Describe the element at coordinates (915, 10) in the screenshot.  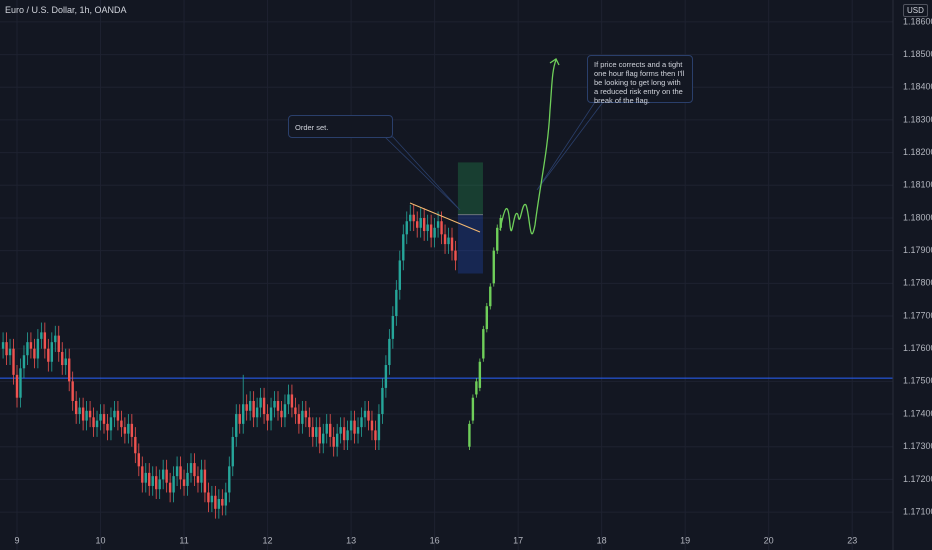
I see `currency-label: USD` at that location.